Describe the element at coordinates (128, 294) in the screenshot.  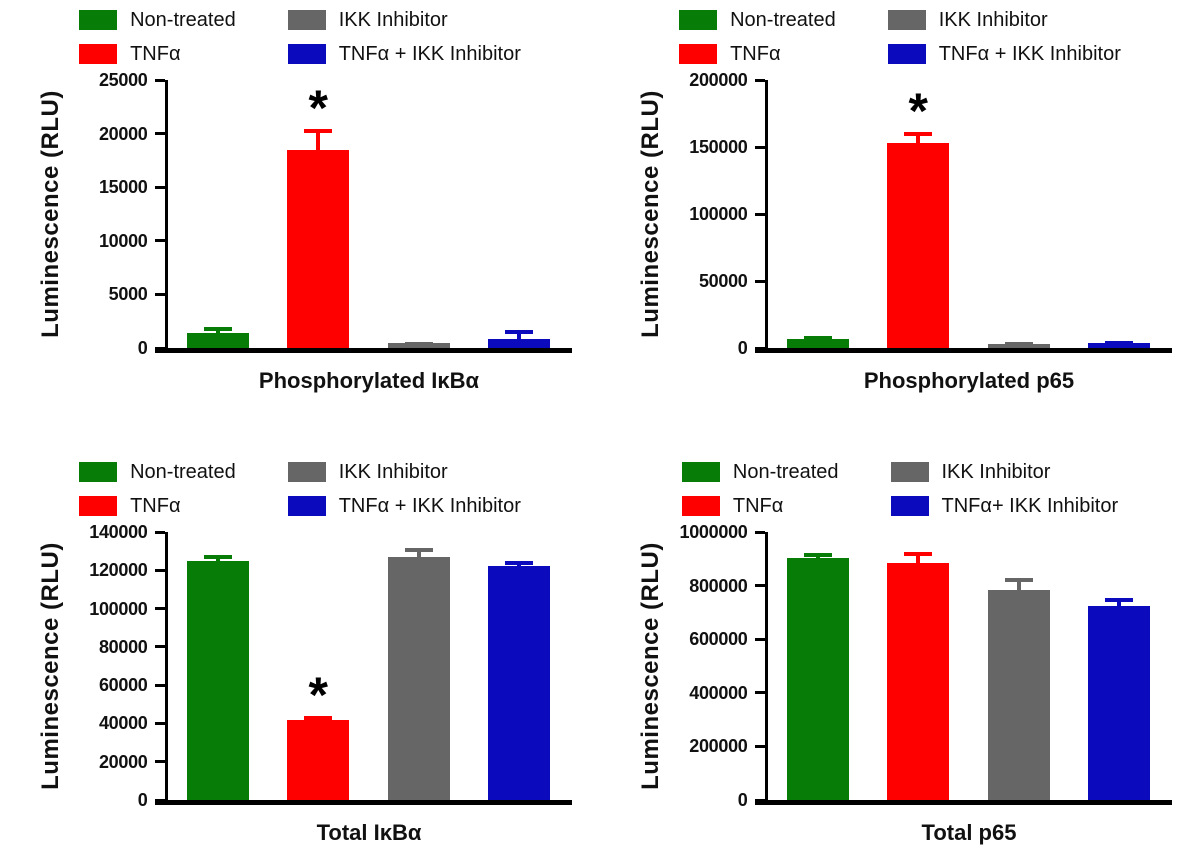
I see `y-tick-label: 5000` at that location.